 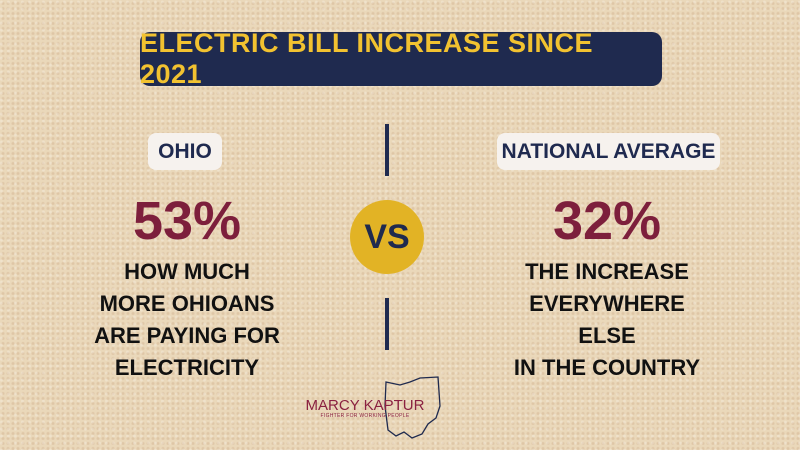 What do you see at coordinates (607, 335) in the screenshot?
I see `description-line: ELSE` at bounding box center [607, 335].